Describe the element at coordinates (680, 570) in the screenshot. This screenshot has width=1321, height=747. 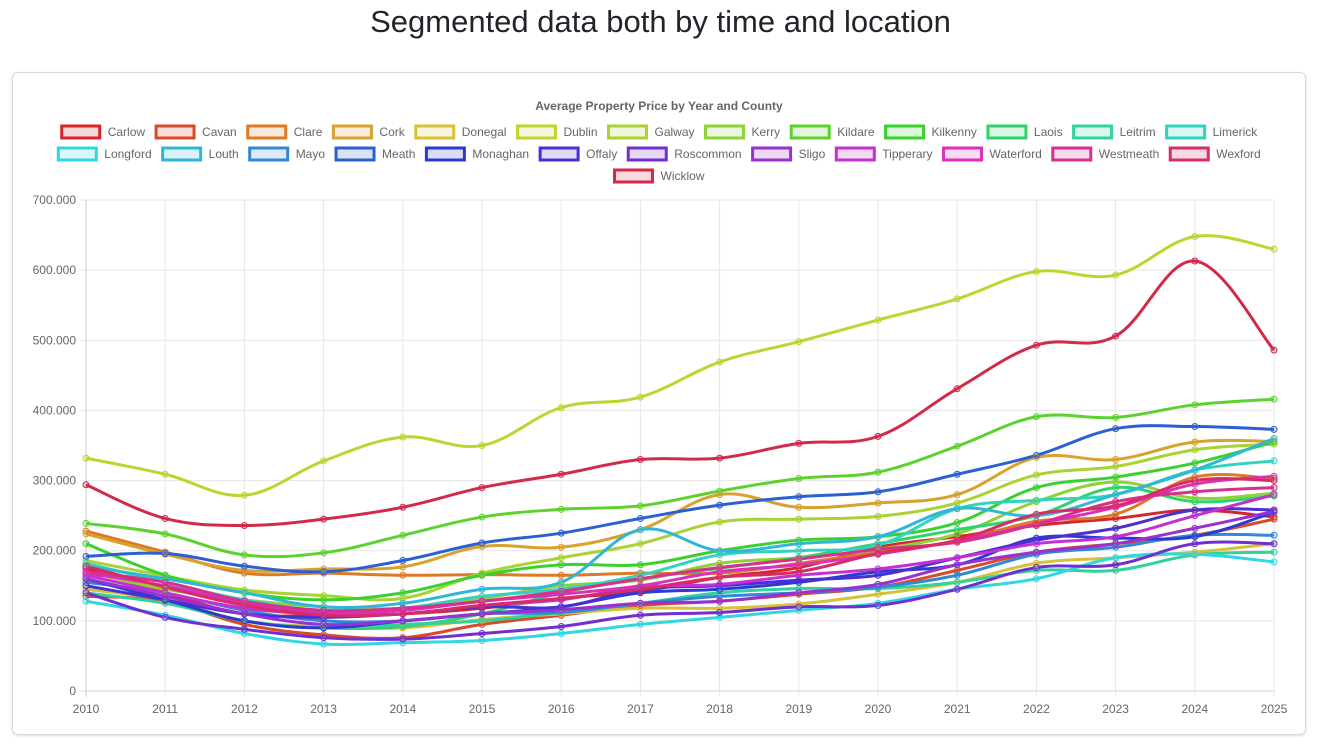
I see `series-line-monaghan` at that location.